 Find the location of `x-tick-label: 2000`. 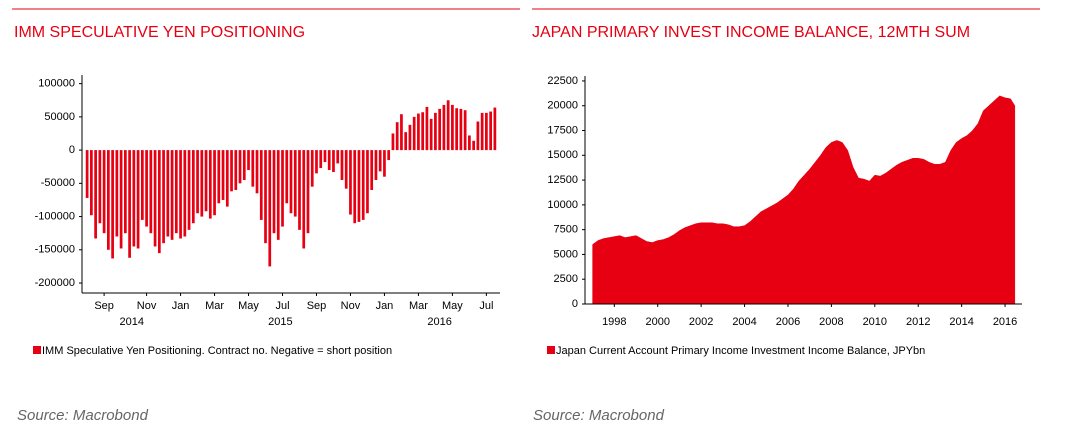

x-tick-label: 2000 is located at coordinates (657, 322).